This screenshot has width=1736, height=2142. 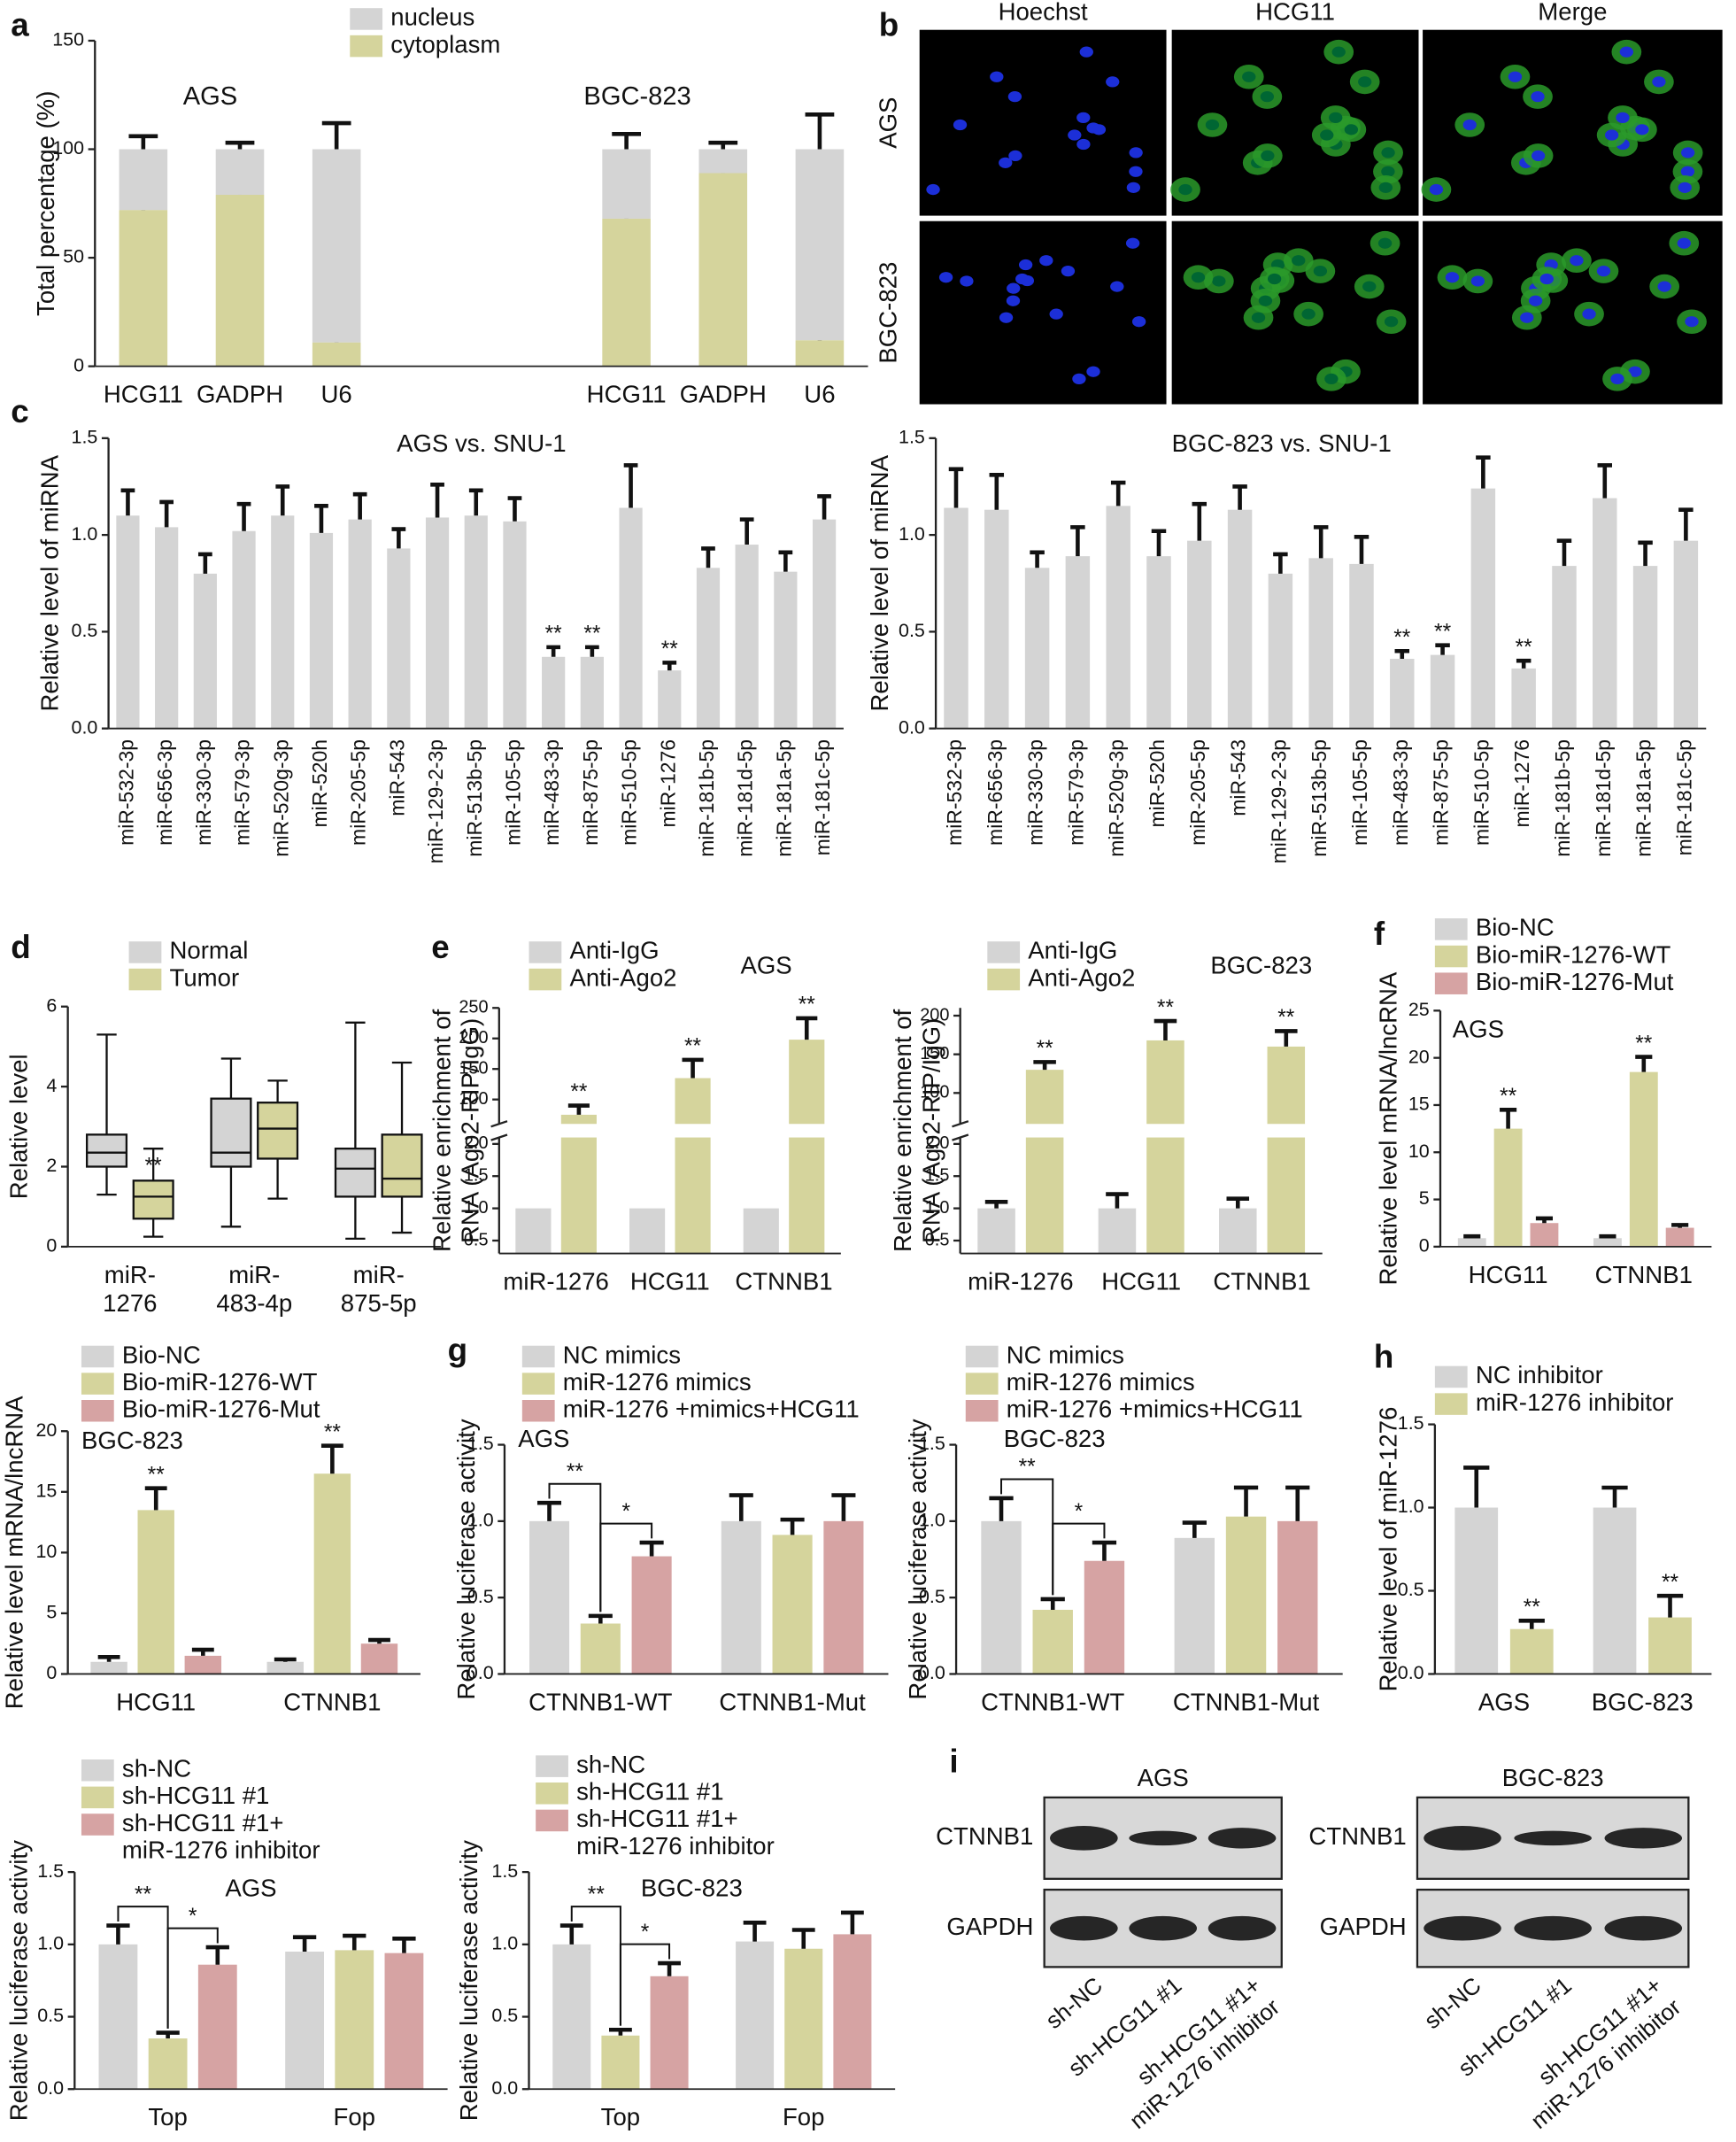 I want to click on y-tick-label: 10, so click(x=47, y=1551).